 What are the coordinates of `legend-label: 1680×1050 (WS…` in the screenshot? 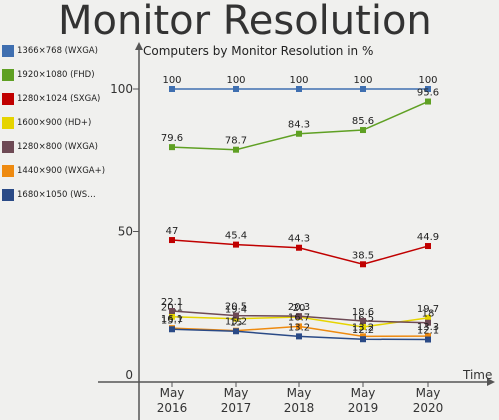 It's located at (56, 195).